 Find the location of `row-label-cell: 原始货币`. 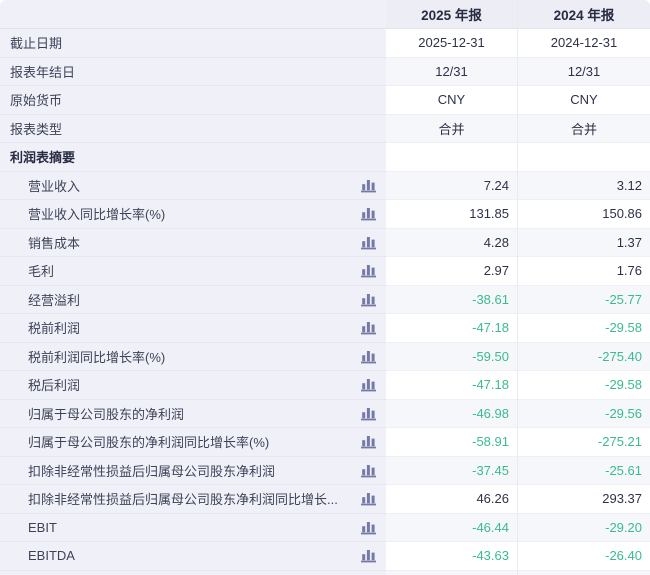

row-label-cell: 原始货币 is located at coordinates (193, 100).